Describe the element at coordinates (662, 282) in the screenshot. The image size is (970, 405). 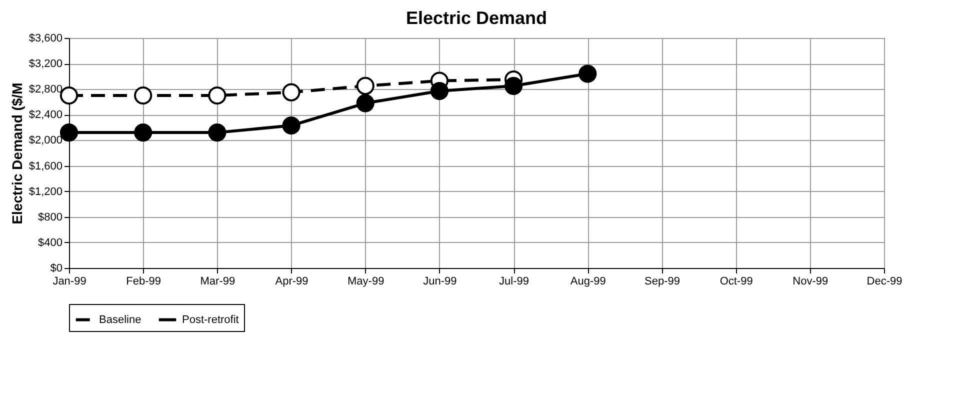
I see `x-tick-label: Sep-99` at that location.